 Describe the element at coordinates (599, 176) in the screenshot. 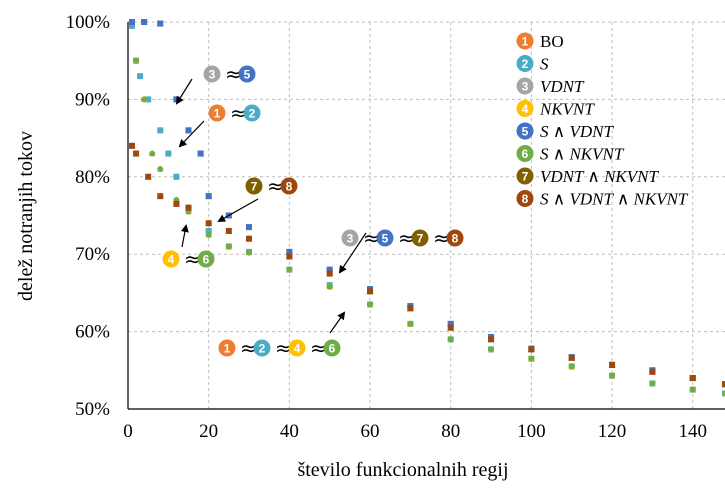

I see `legend-label: VDNT ∧ NKVNT` at that location.